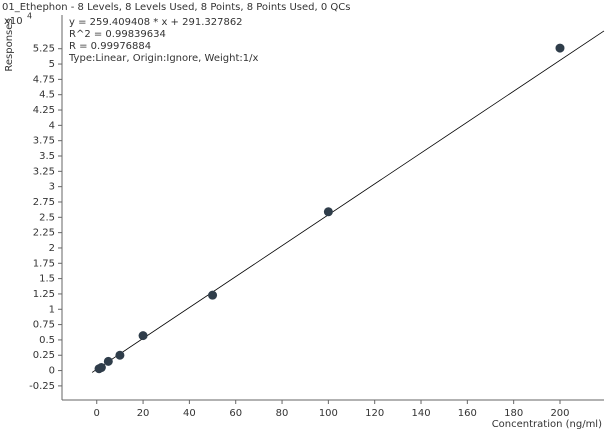 This screenshot has height=433, width=607. What do you see at coordinates (44, 49) in the screenshot?
I see `y-tick-label: 5.25` at bounding box center [44, 49].